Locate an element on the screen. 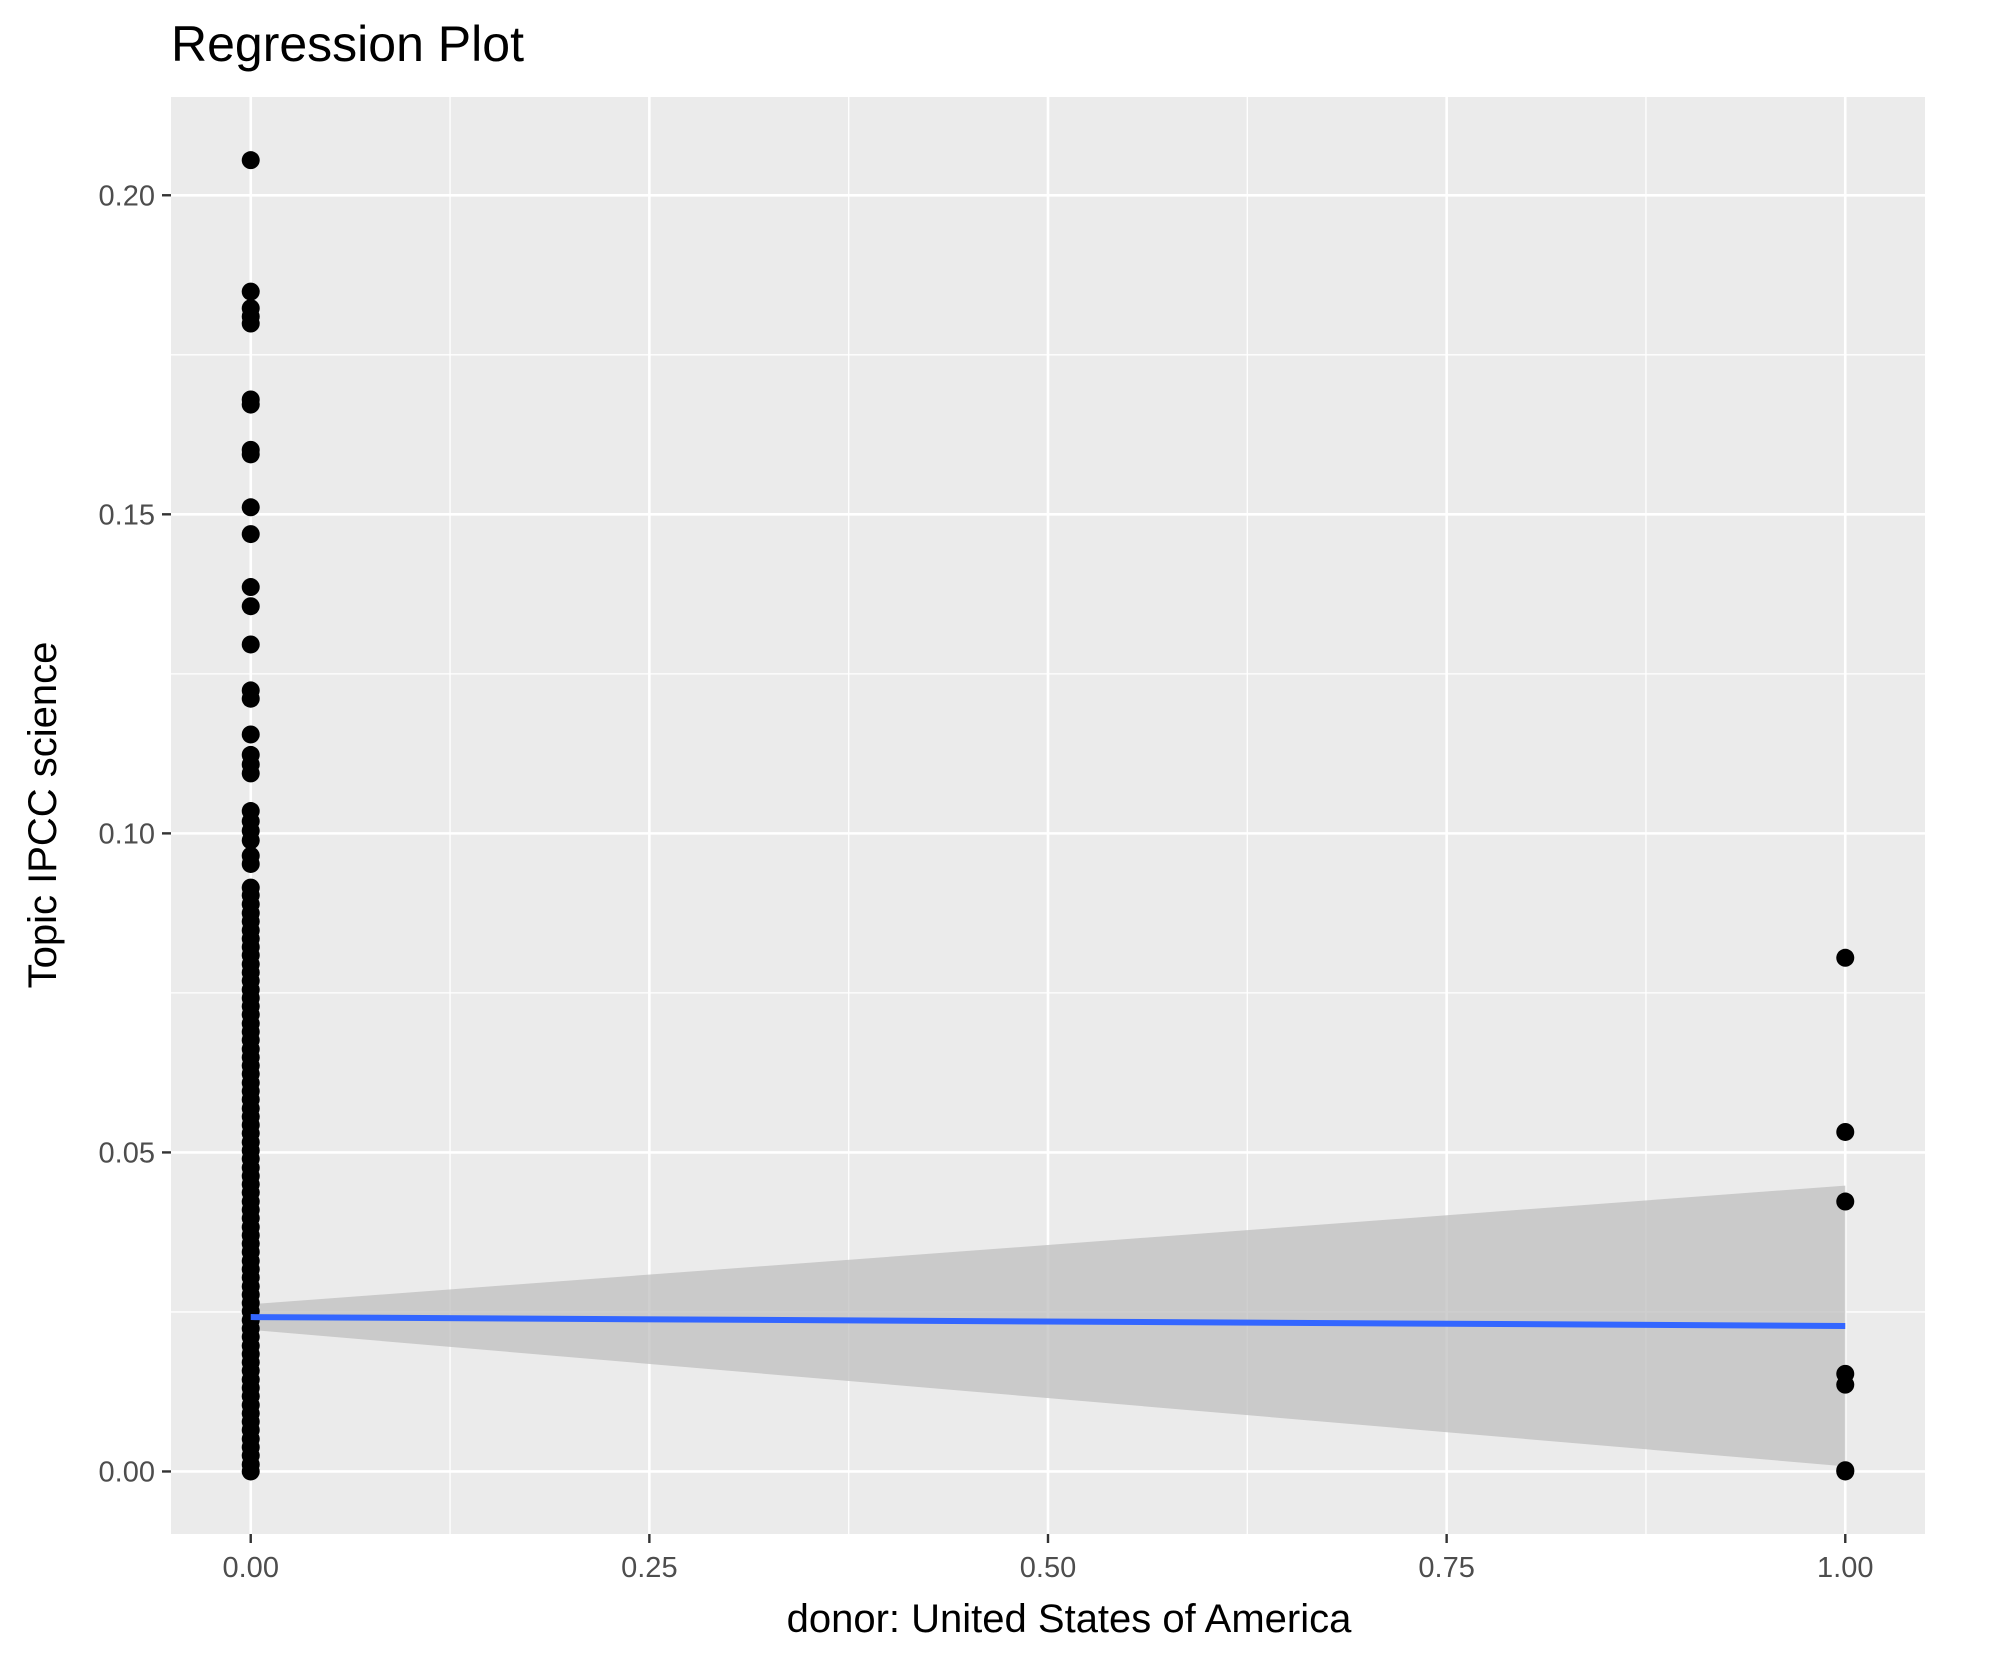 Image resolution: width=1990 pixels, height=1665 pixels. chart-title: Regression Plot is located at coordinates (347, 44).